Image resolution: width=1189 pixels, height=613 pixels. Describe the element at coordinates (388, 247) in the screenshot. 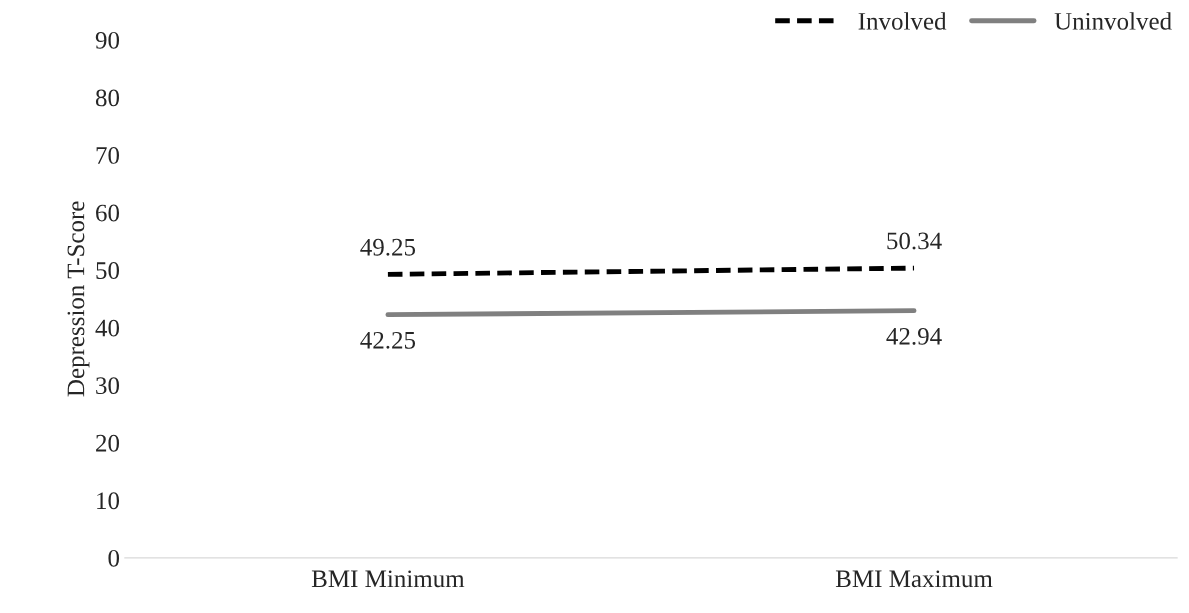

I see `data-label: 49.25` at that location.